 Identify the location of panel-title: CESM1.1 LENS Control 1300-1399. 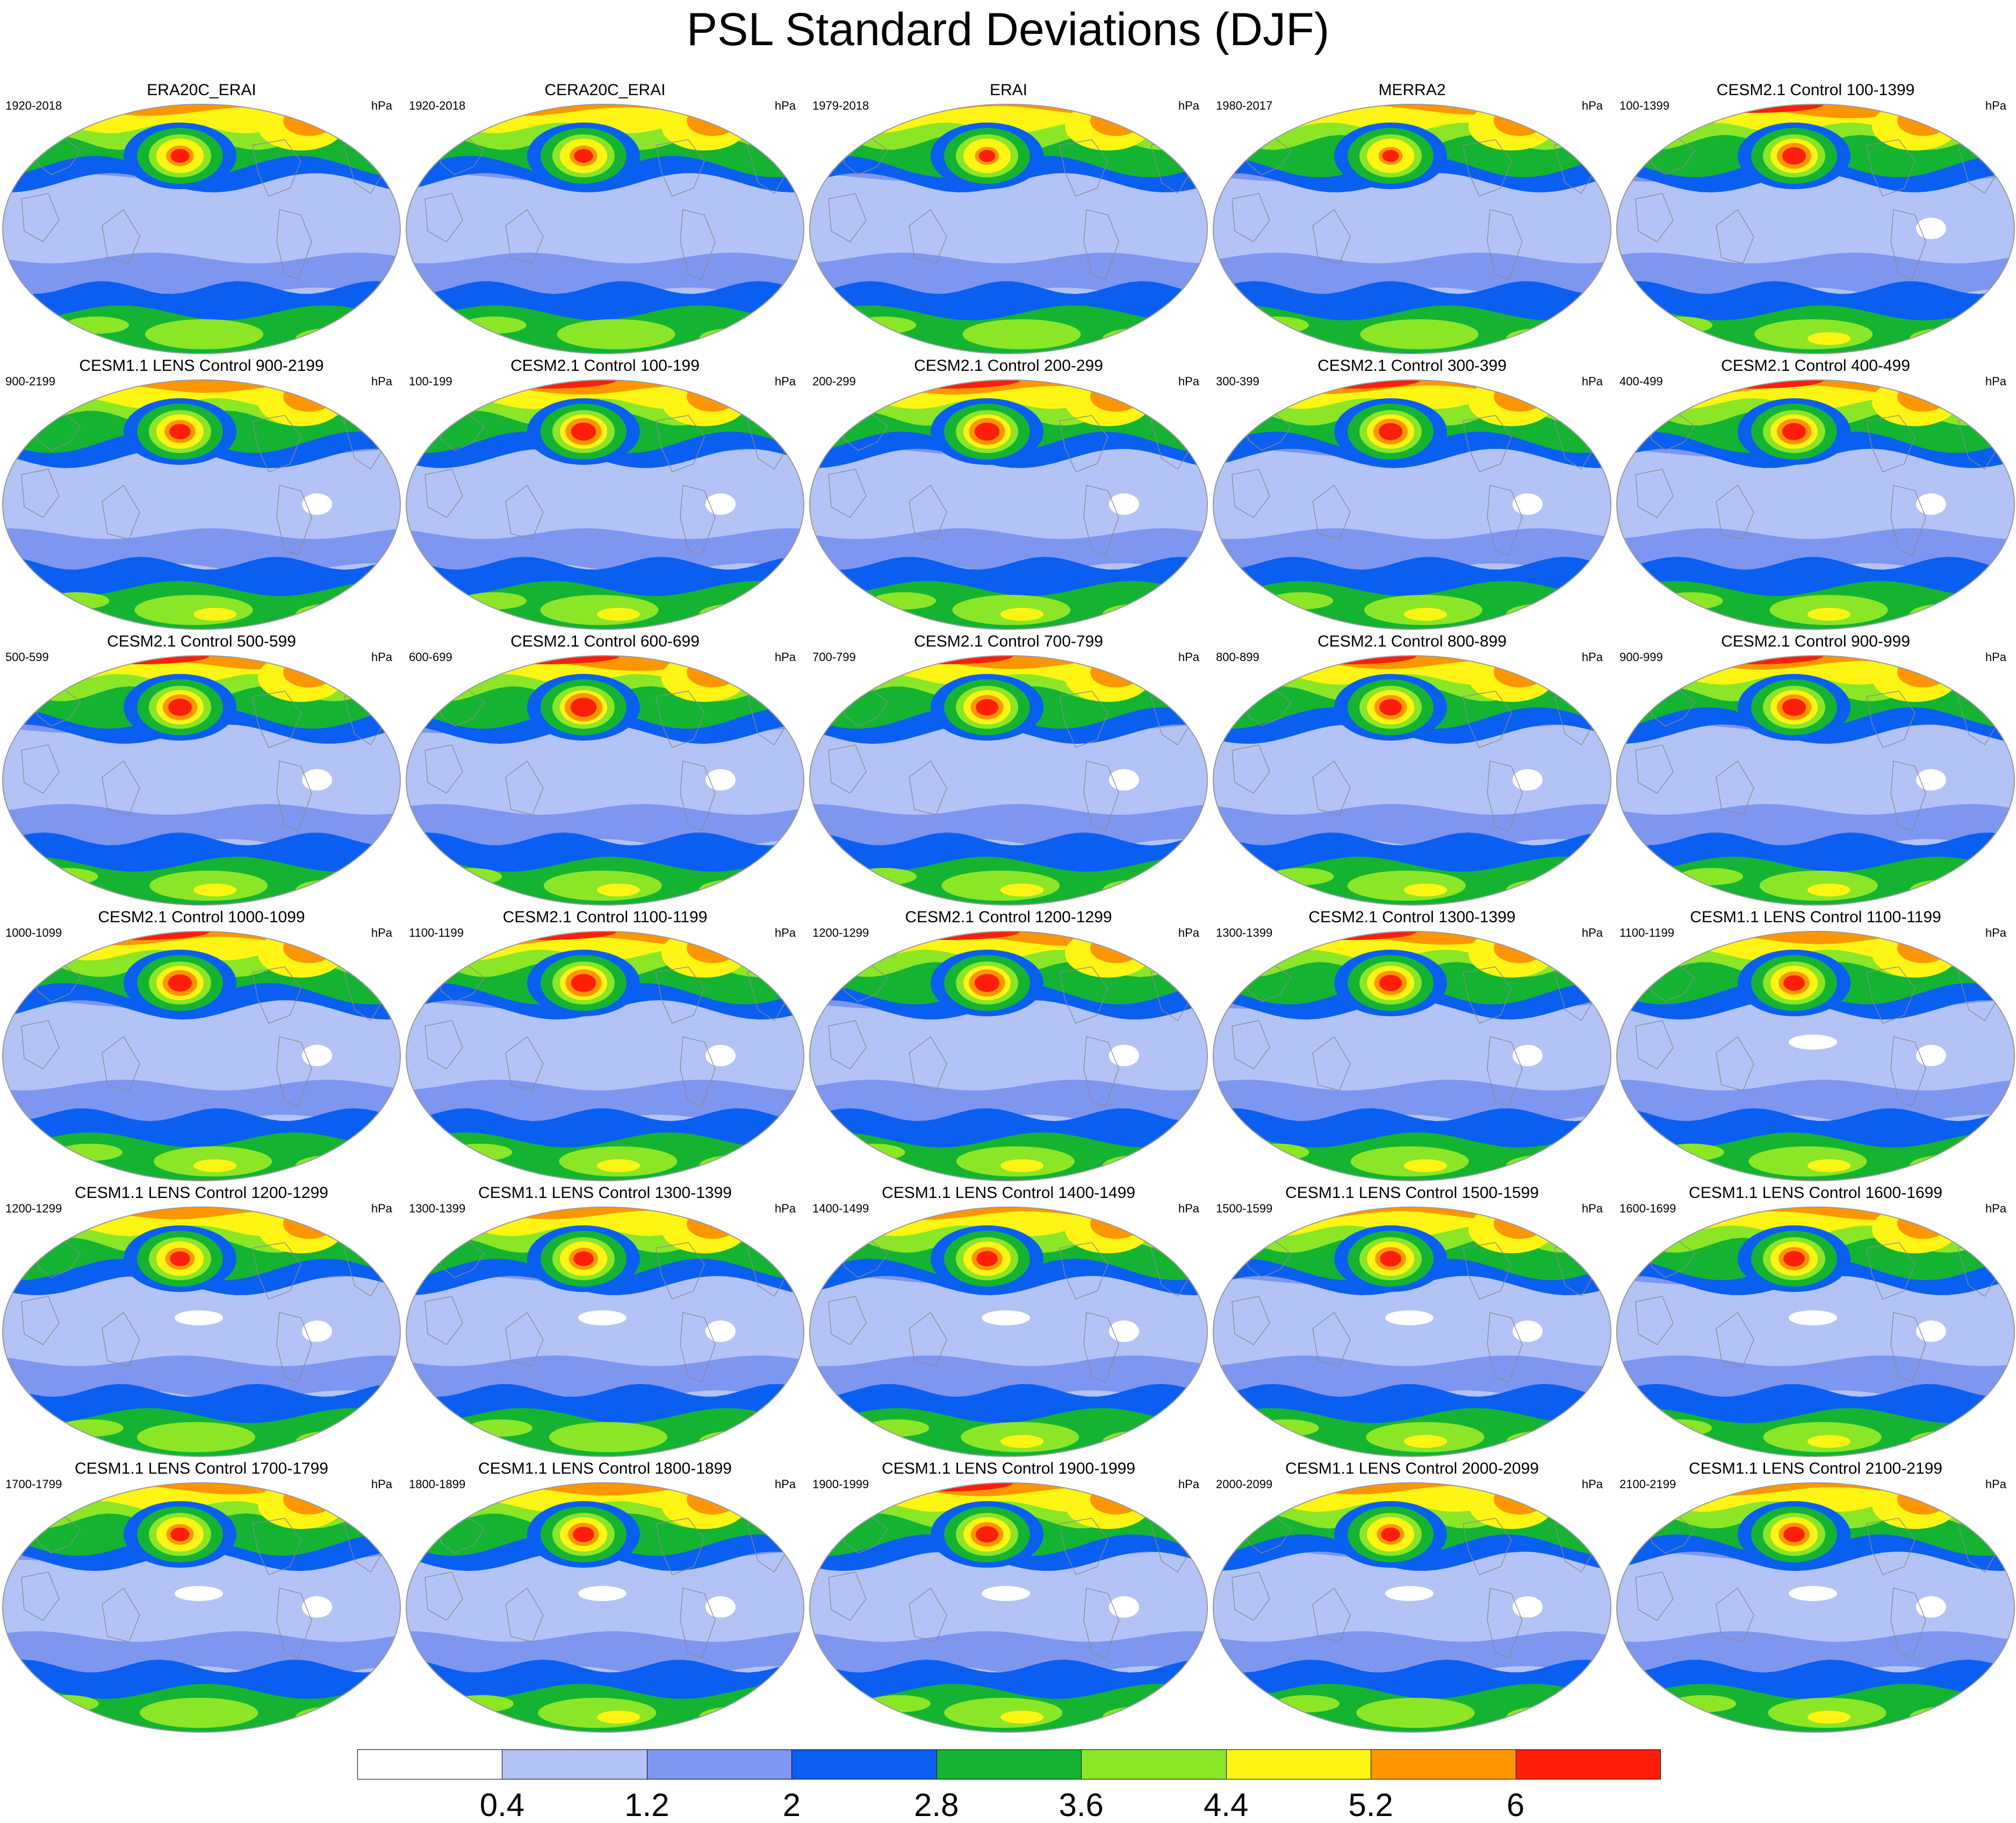
(605, 1193).